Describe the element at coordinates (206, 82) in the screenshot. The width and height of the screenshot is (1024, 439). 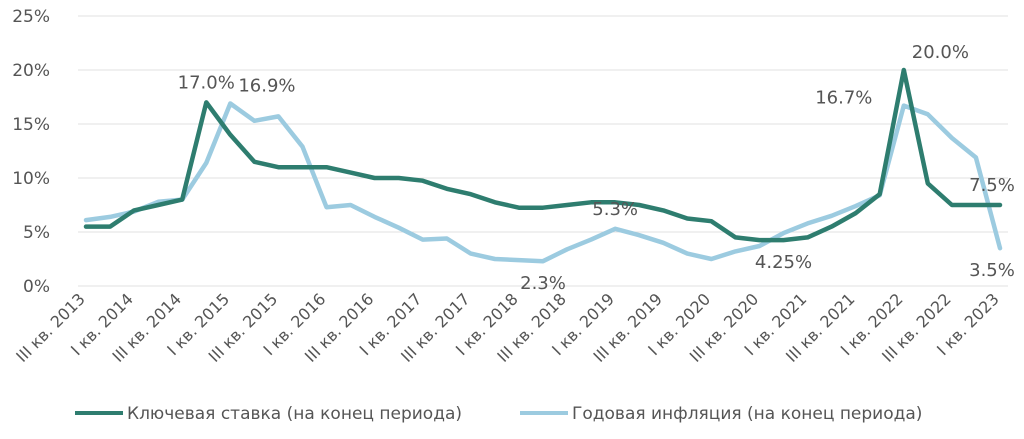
I see `data-label: 17.0%` at that location.